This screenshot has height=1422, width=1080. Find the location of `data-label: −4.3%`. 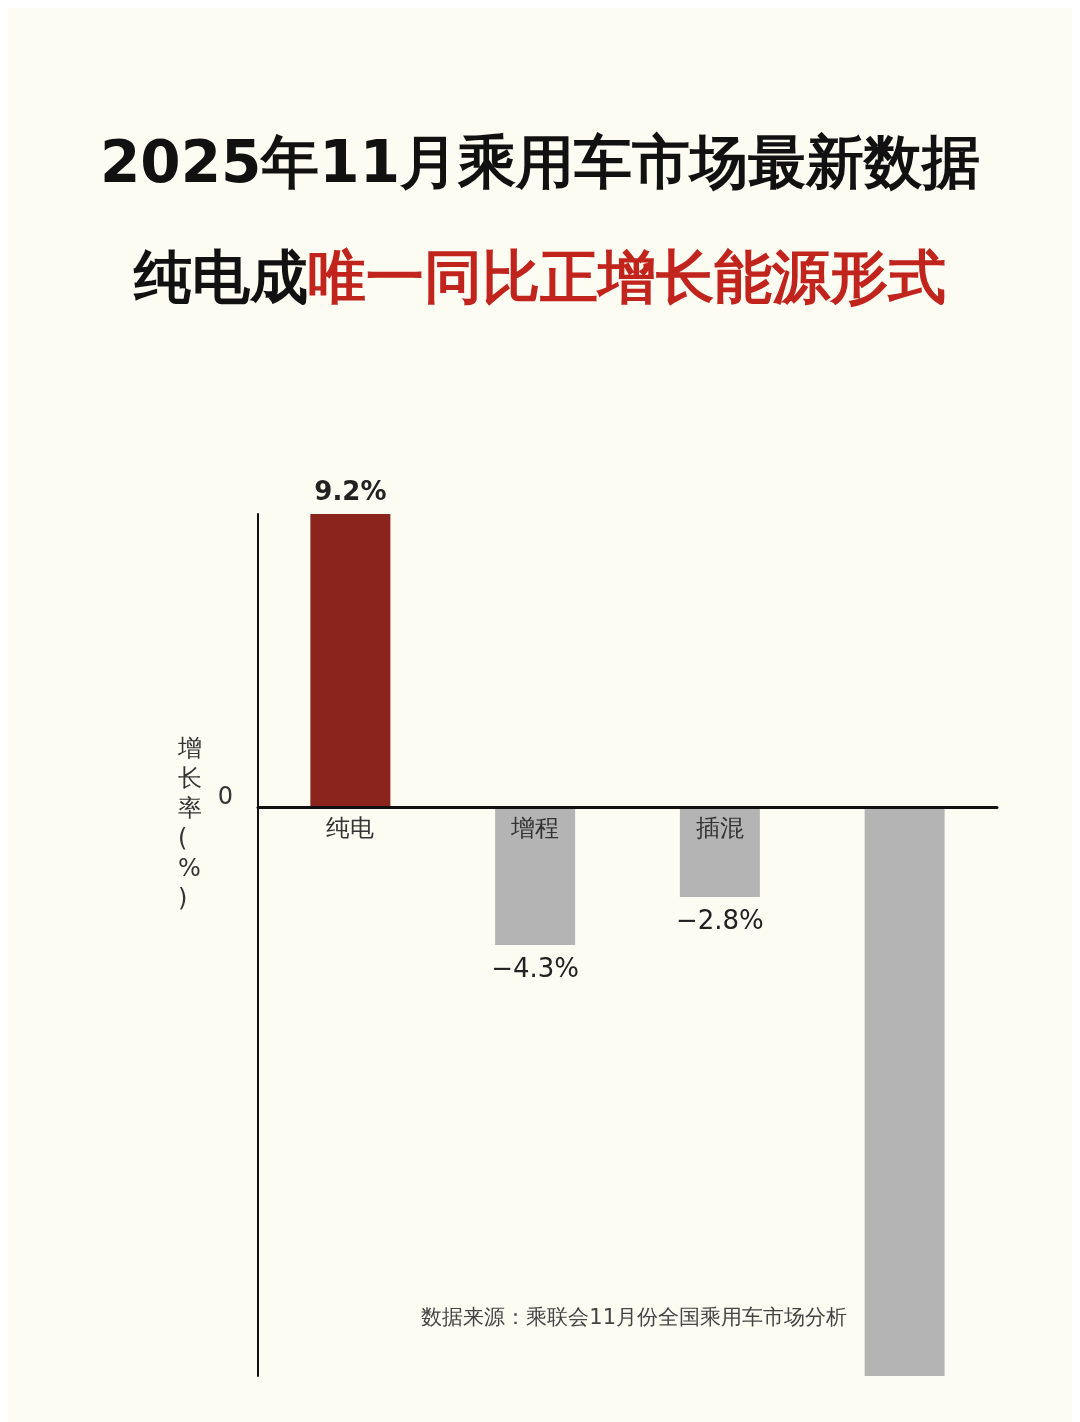

data-label: −4.3% is located at coordinates (535, 968).